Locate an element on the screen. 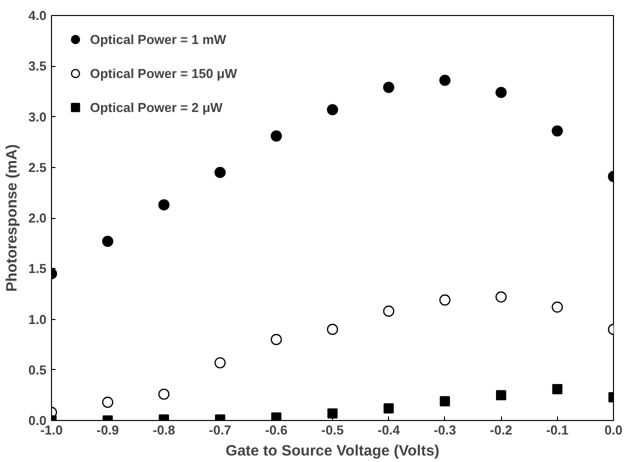 This screenshot has width=633, height=462. x-tick-label: 0.0 is located at coordinates (613, 430).